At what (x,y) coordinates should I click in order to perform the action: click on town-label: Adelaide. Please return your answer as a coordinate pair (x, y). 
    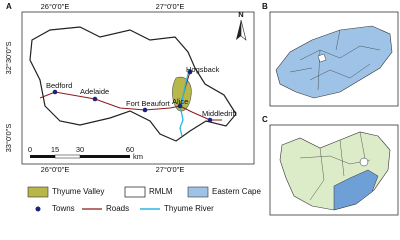
    Looking at the image, I should click on (94, 91).